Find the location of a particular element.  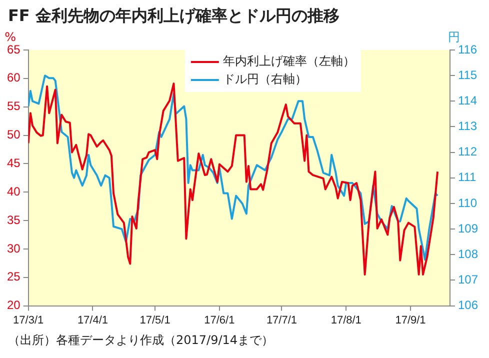

y-tick-label: 40 is located at coordinates (13, 191).